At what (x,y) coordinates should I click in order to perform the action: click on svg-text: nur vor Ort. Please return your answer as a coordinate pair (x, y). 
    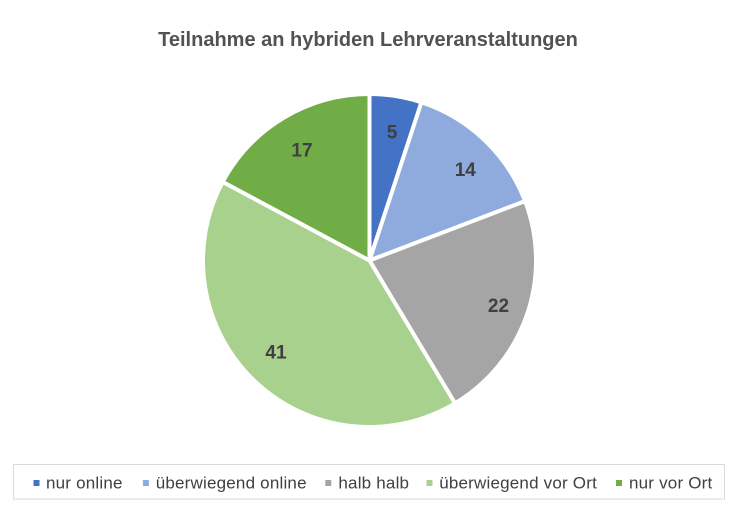
    Looking at the image, I should click on (671, 482).